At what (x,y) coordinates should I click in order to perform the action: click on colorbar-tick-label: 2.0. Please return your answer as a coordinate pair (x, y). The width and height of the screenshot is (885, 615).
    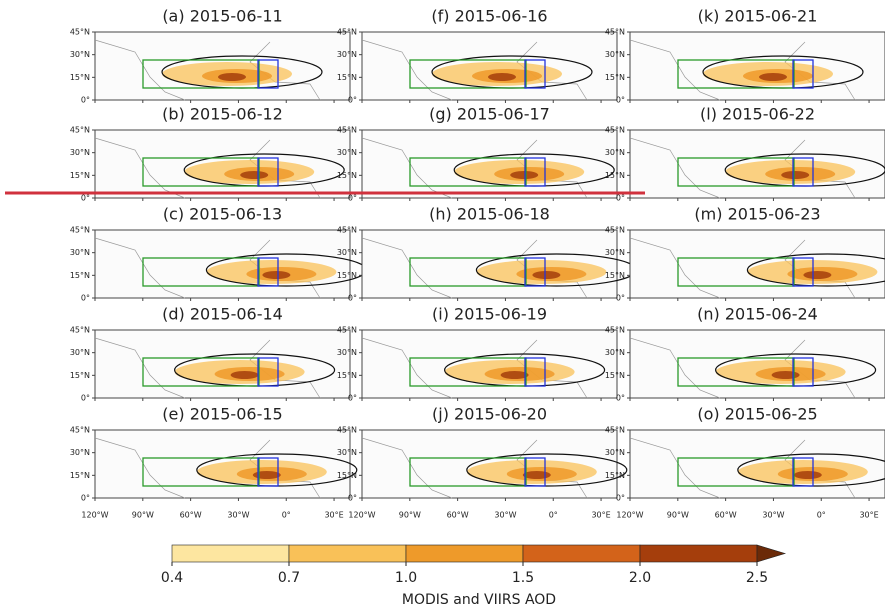
    Looking at the image, I should click on (640, 578).